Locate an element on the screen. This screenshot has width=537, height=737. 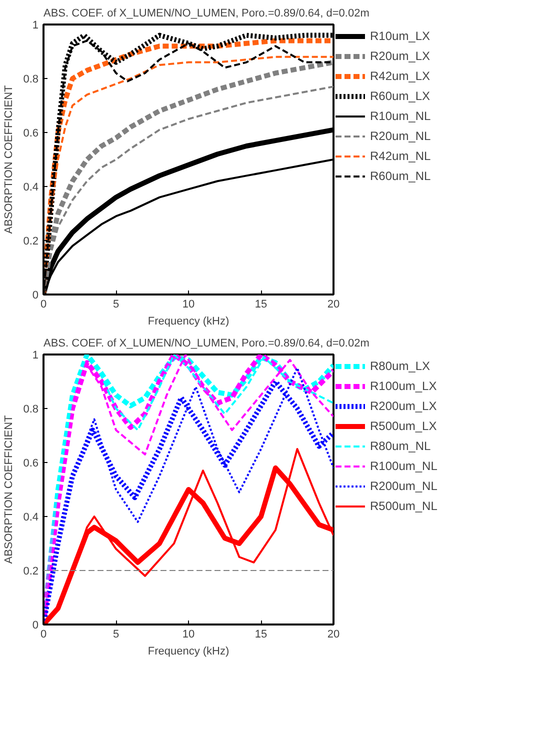
legend-label: R200um_LX is located at coordinates (404, 406).